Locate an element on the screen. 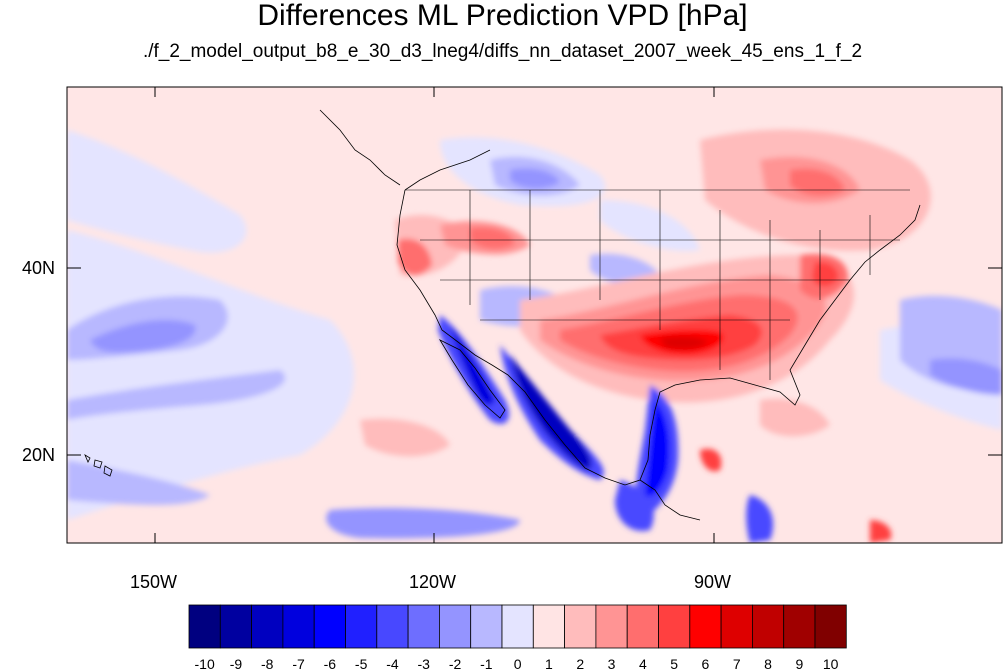 The height and width of the screenshot is (672, 1005). lon-label-90w: 90W is located at coordinates (713, 582).